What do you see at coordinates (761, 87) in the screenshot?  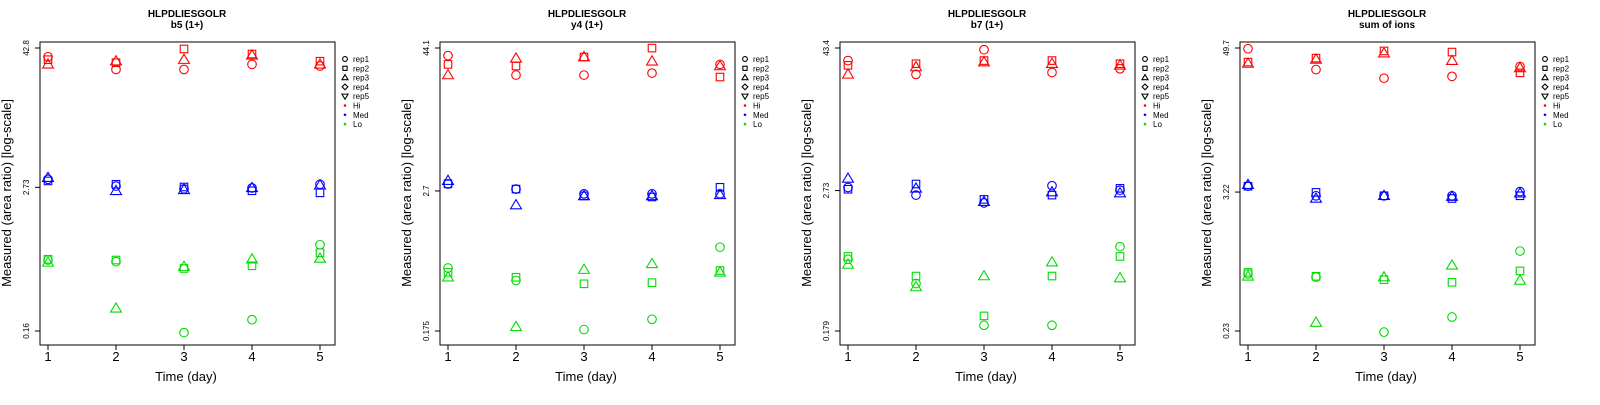 I see `legend-label: rep4` at bounding box center [761, 87].